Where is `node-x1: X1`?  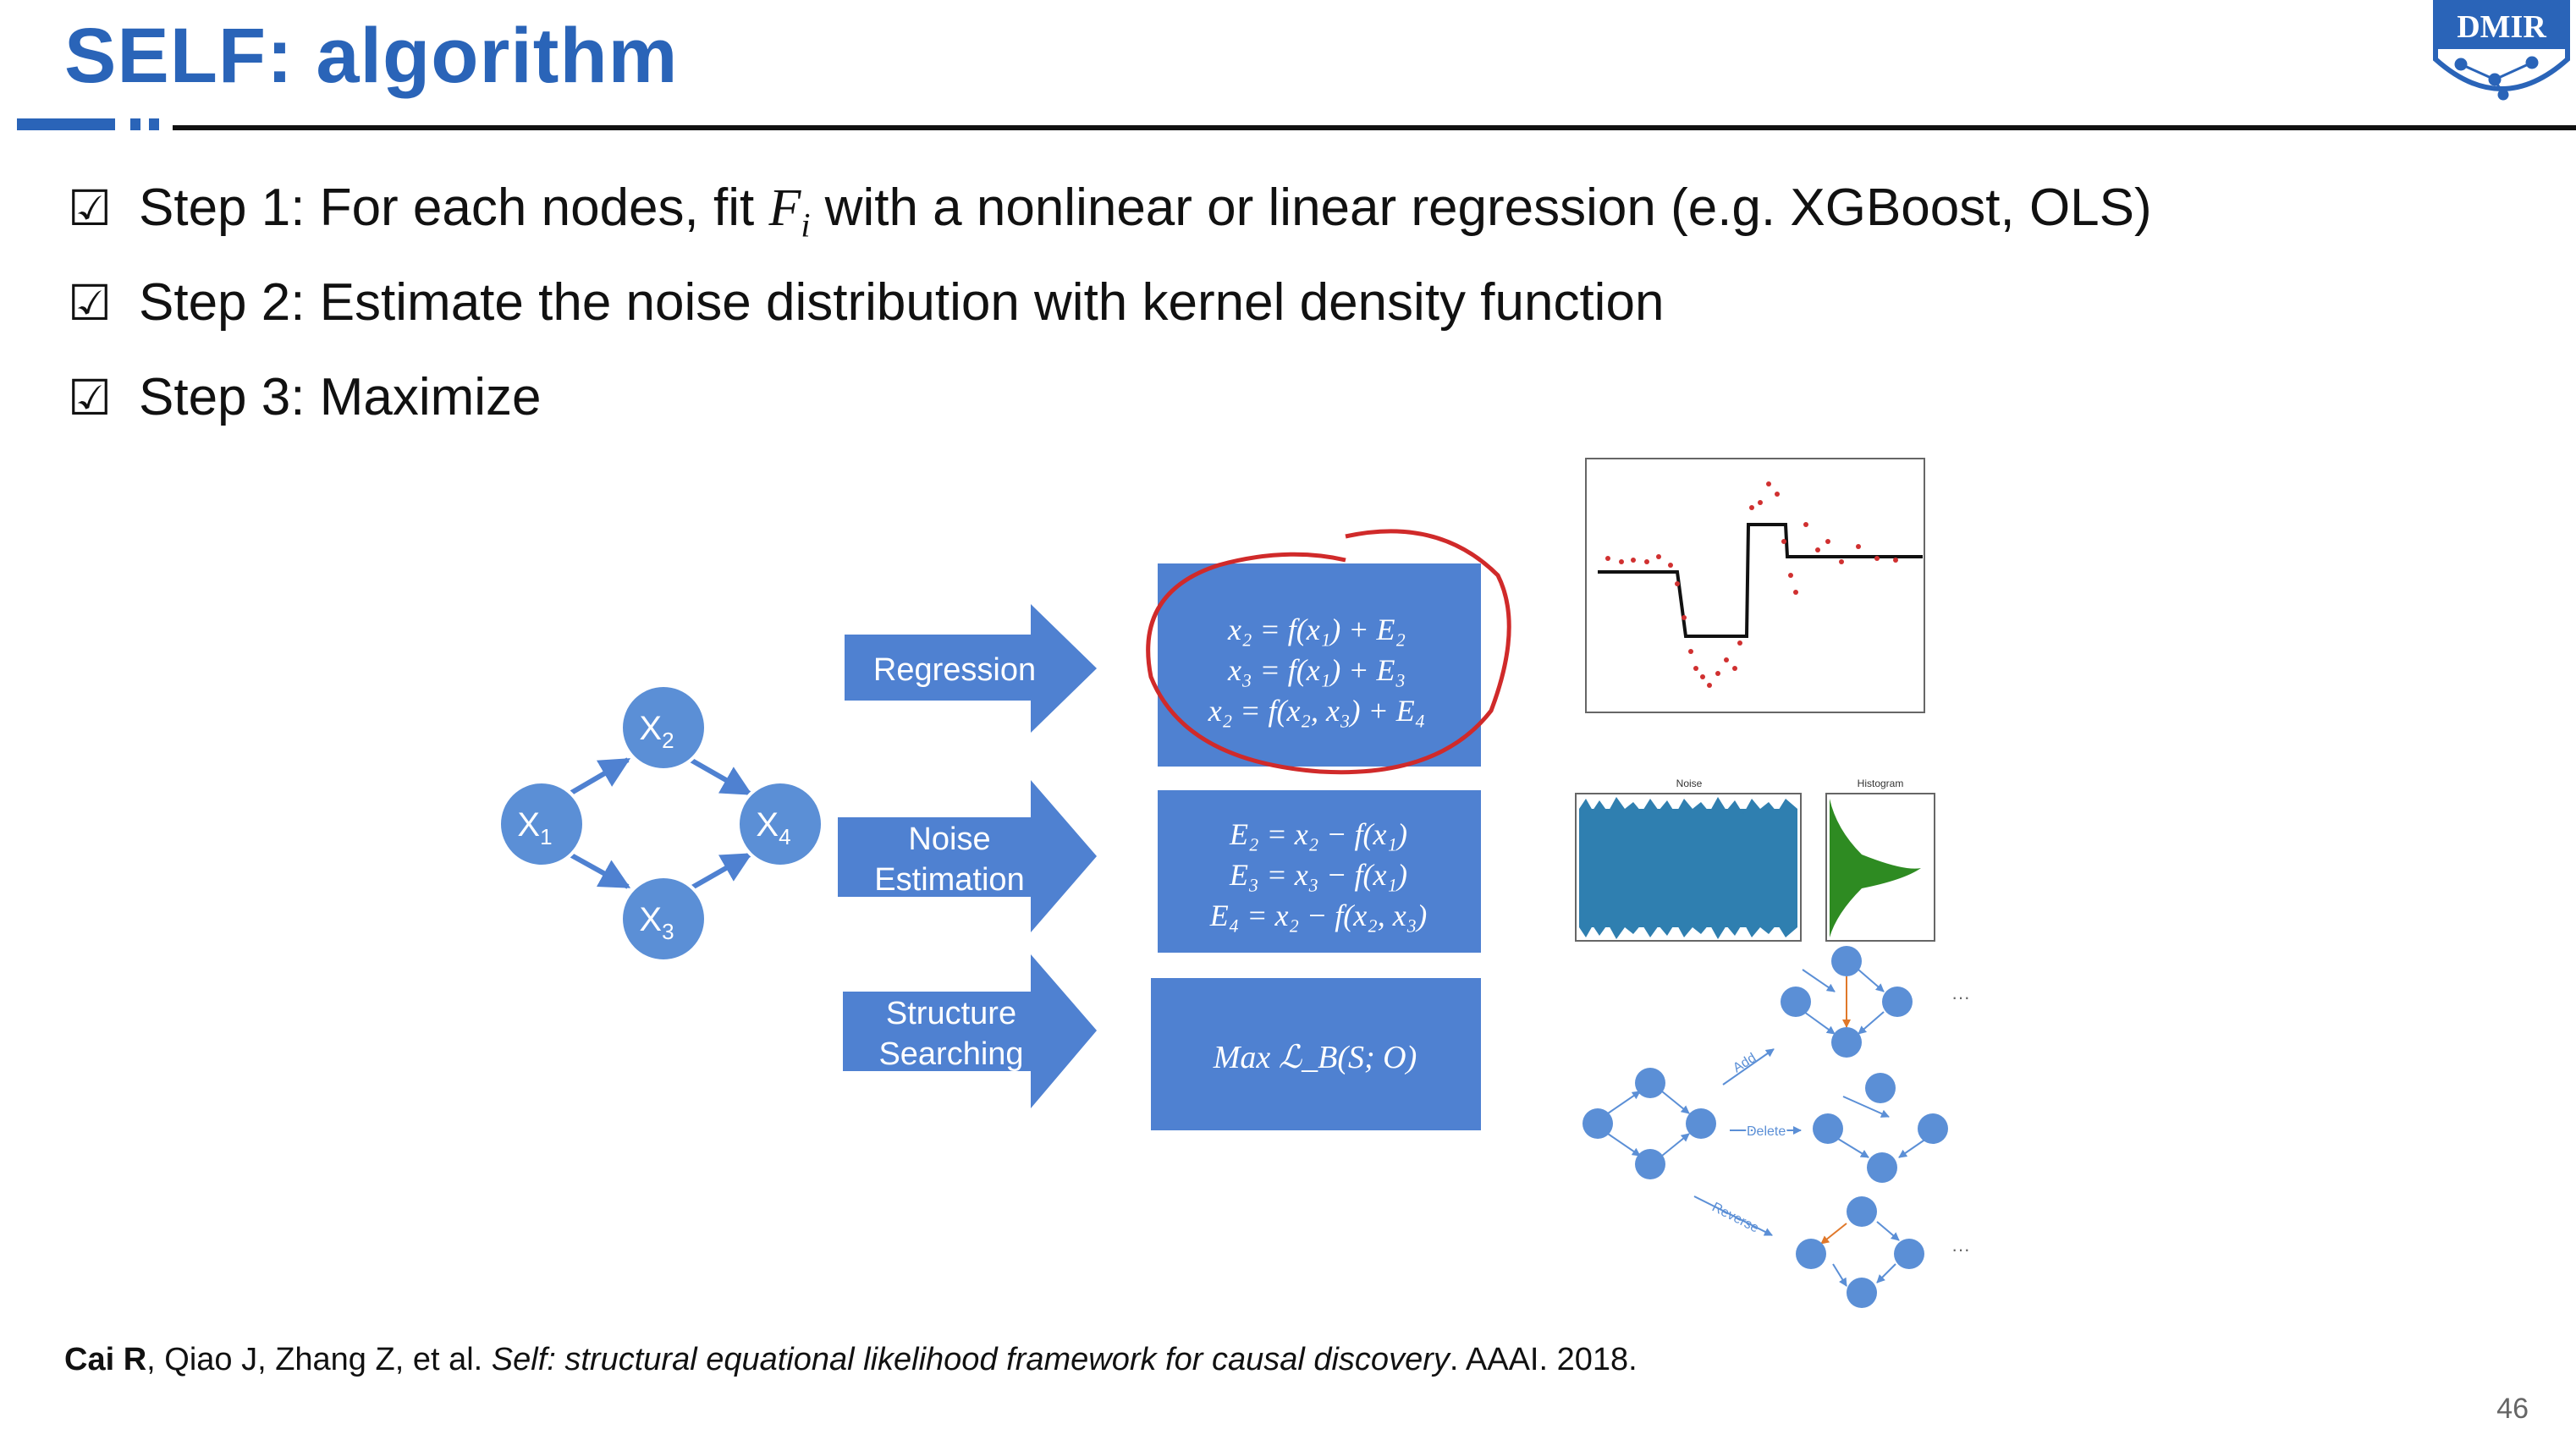
node-x1: X1 is located at coordinates (542, 824).